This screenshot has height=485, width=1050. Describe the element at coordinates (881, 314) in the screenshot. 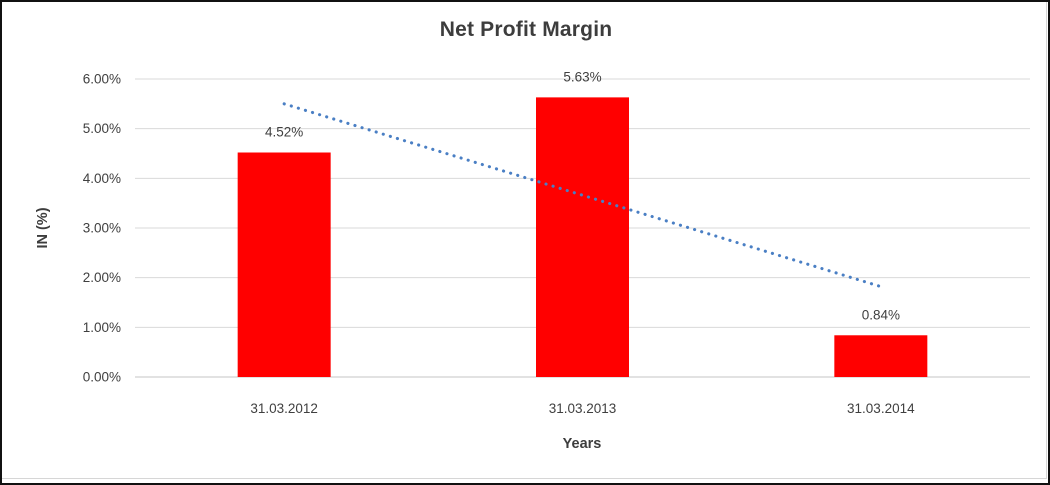

I see `bar-data-label: 0.84%` at that location.